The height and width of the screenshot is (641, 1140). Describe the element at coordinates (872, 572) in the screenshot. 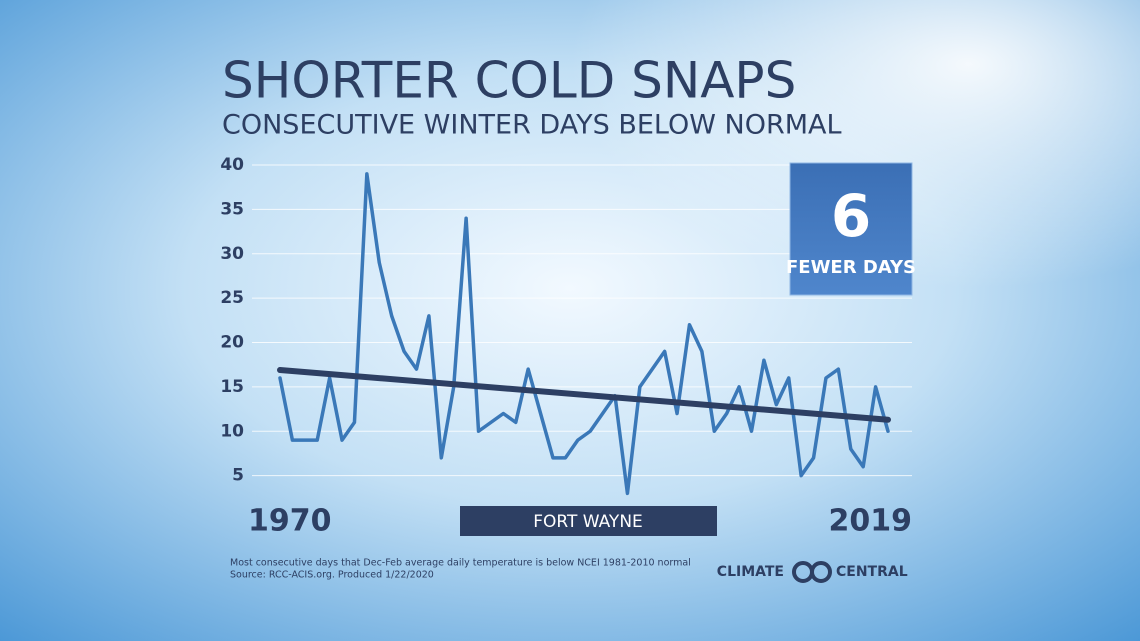

I see `logo-text: CENTRAL` at that location.